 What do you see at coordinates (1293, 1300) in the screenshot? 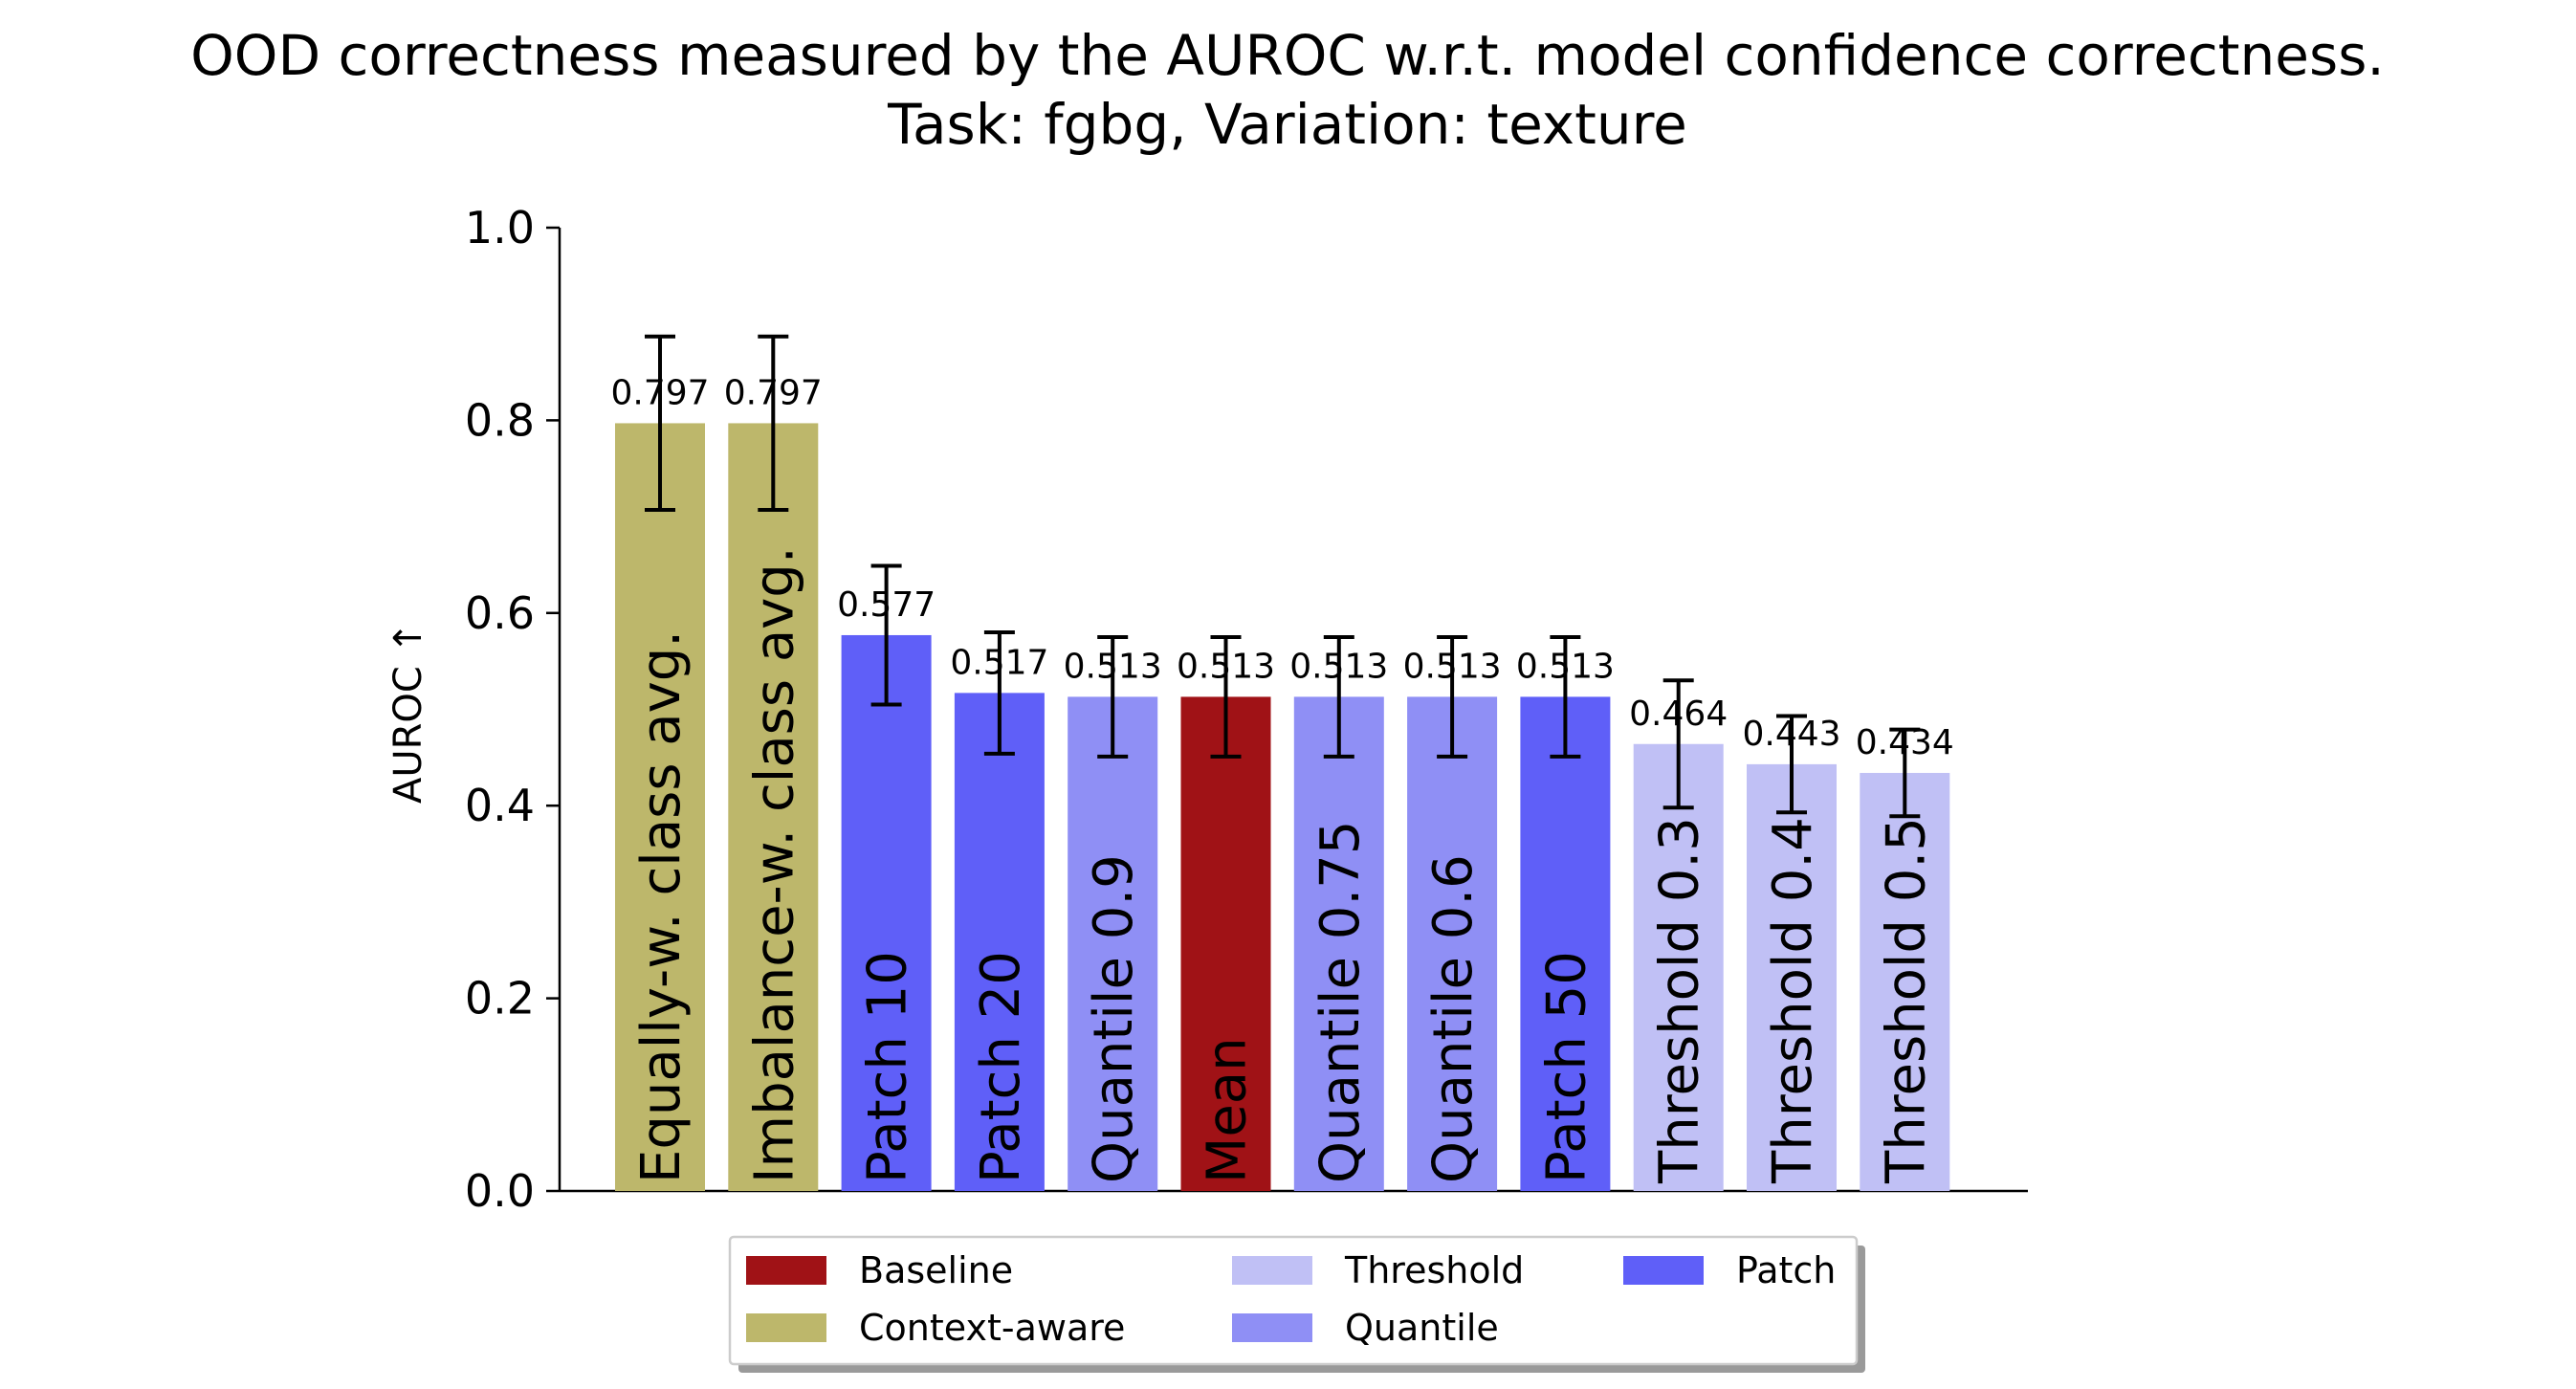
I see `legend-frame` at bounding box center [1293, 1300].